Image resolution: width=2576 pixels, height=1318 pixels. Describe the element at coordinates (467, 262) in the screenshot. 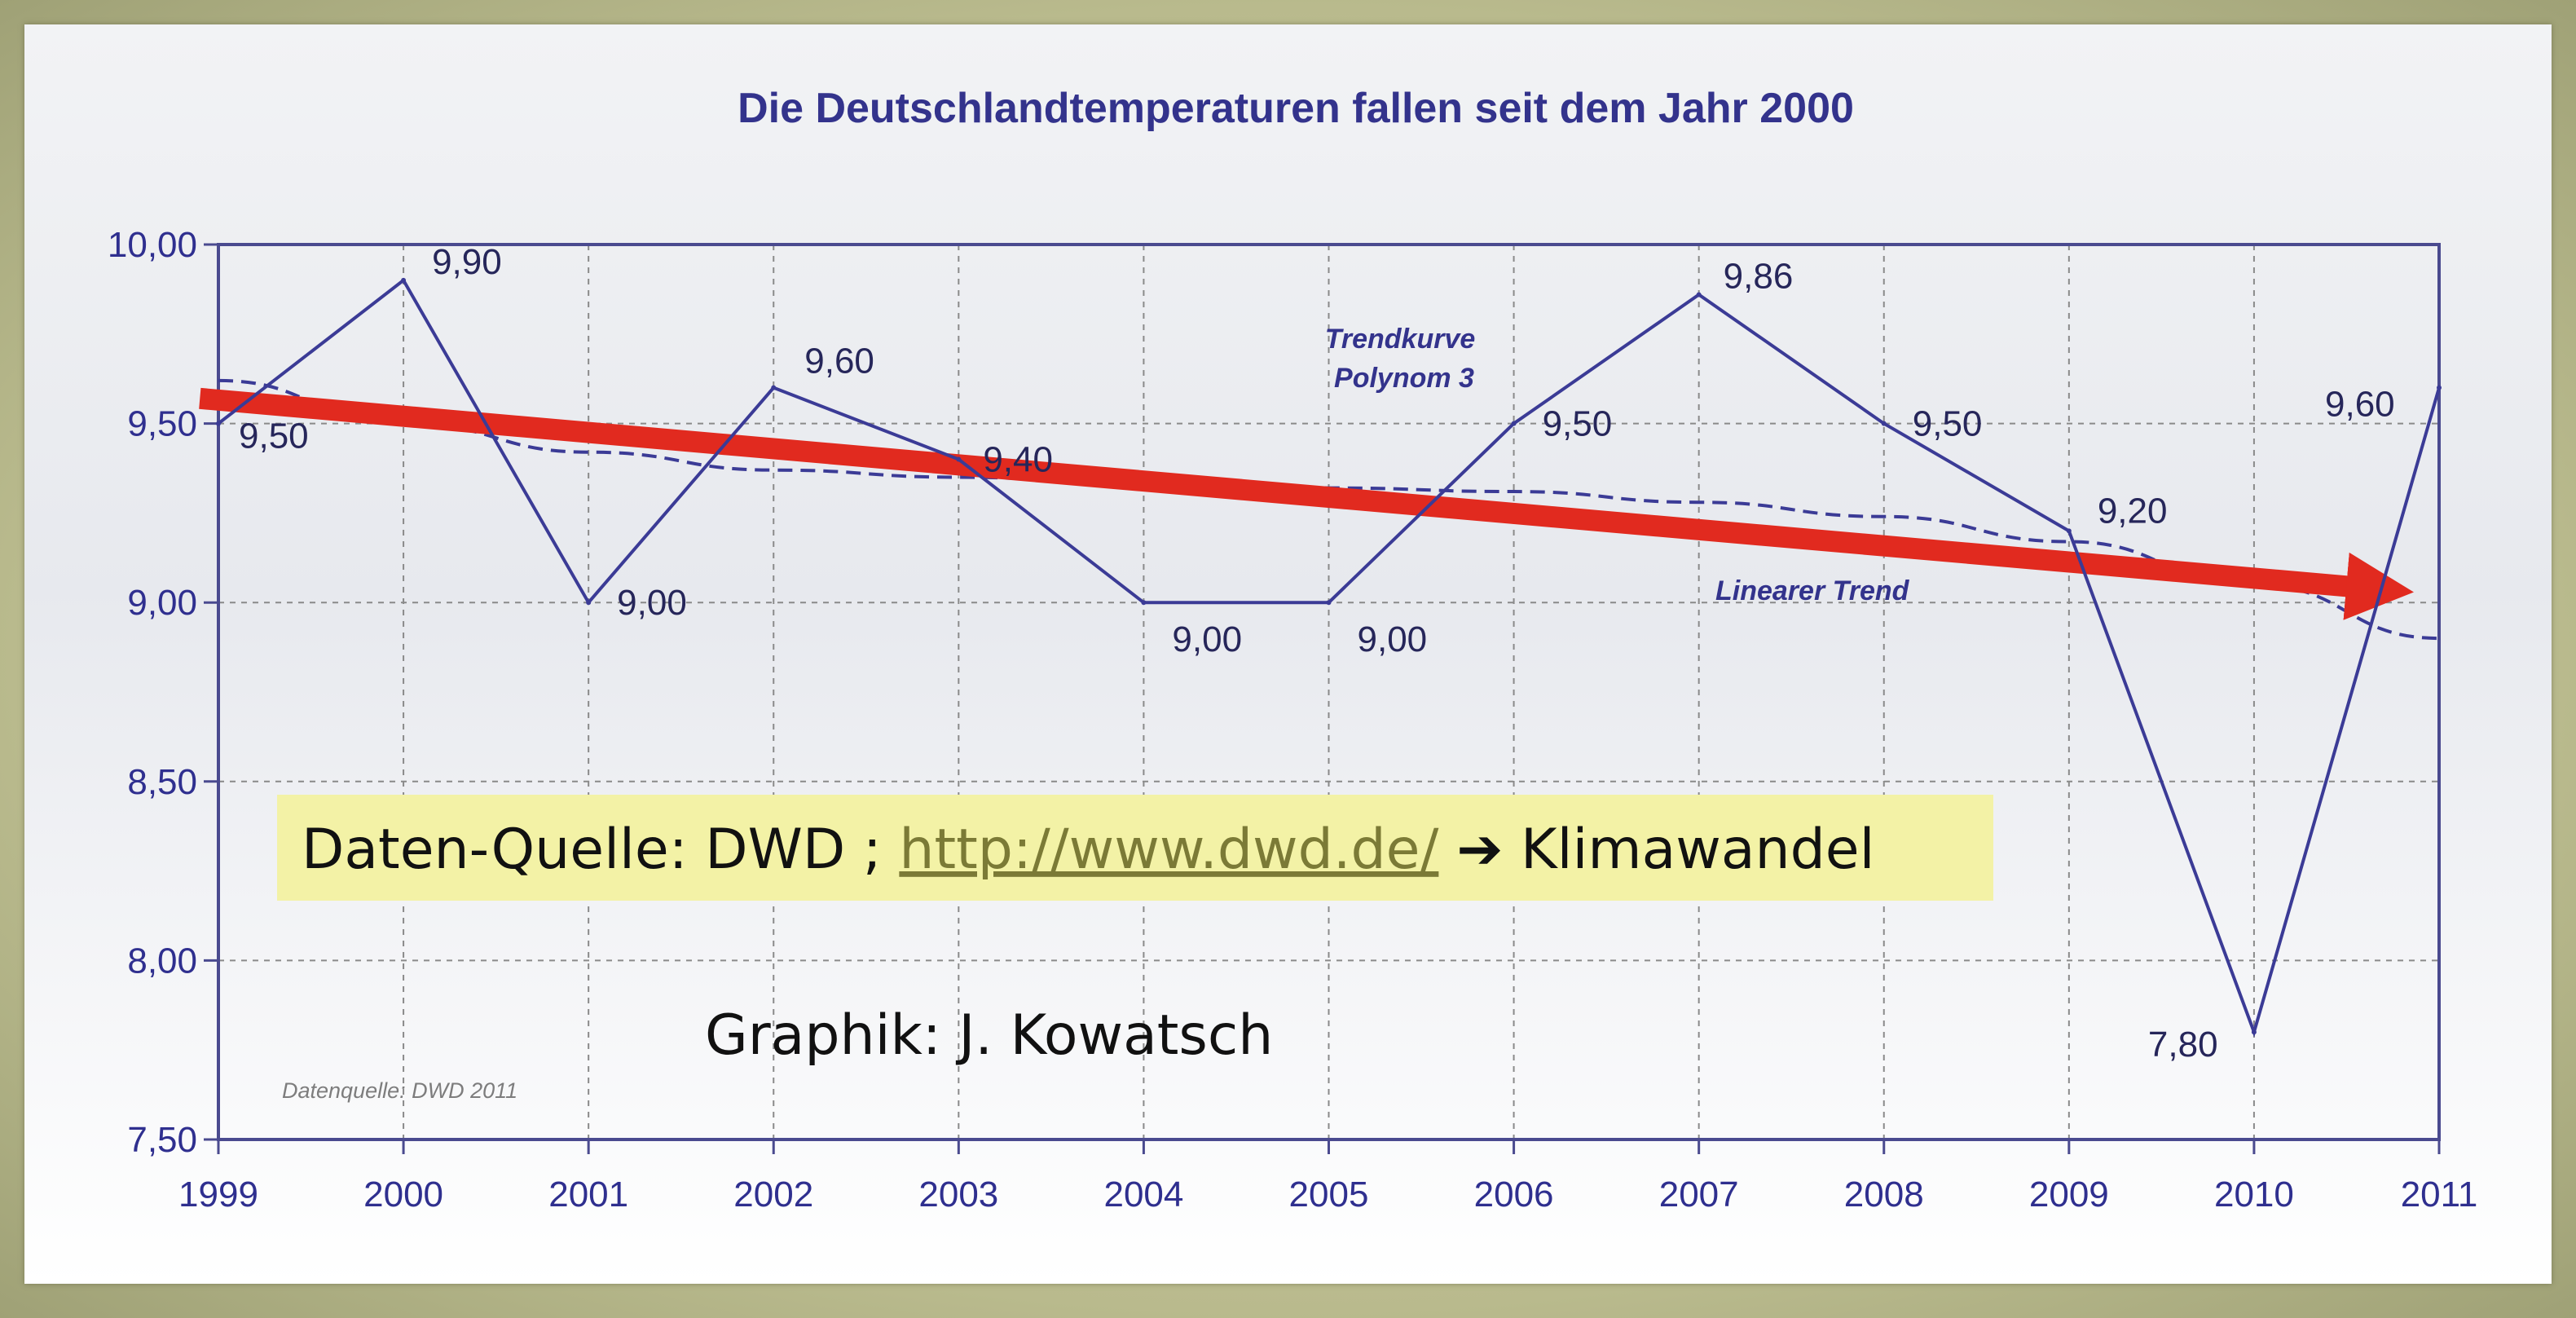

I see `data-label: 9,90` at that location.